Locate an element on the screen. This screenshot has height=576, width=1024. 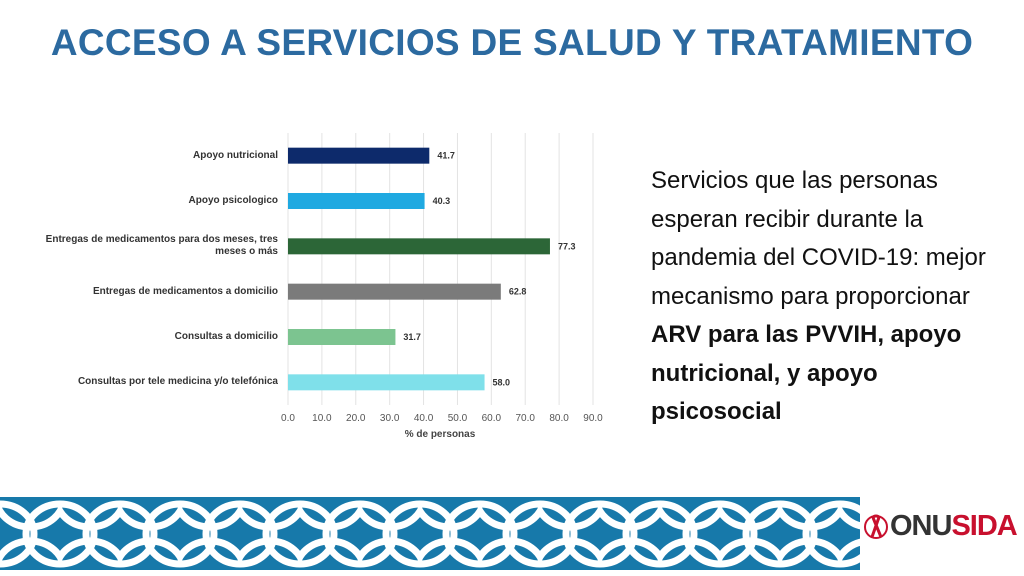
logo-part: SIDA is located at coordinates (984, 526).